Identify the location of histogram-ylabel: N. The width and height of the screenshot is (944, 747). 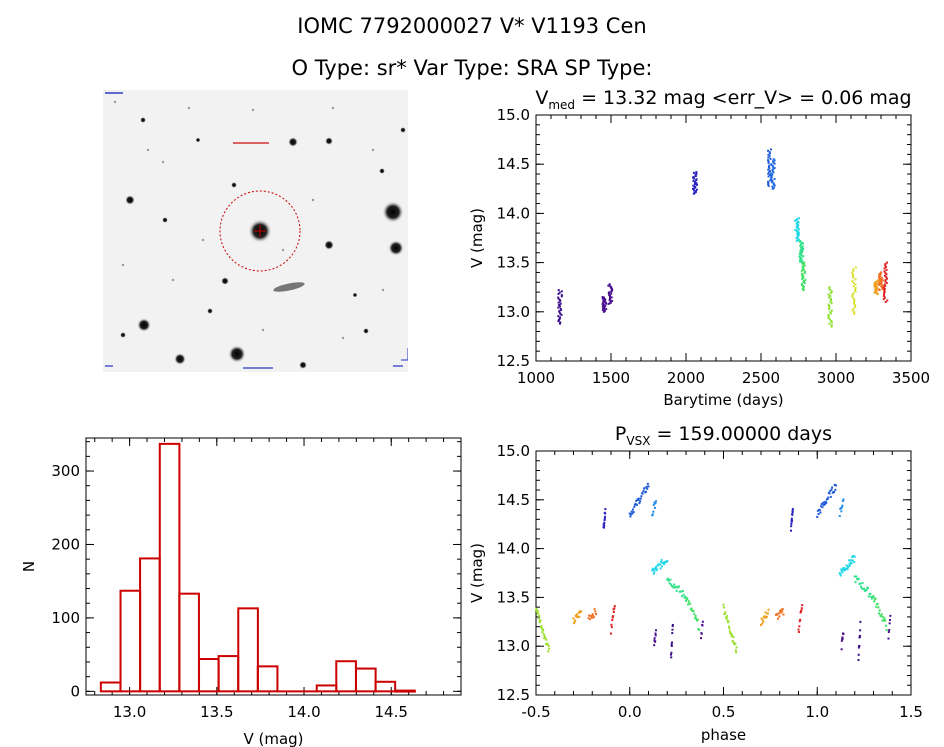
(29, 566).